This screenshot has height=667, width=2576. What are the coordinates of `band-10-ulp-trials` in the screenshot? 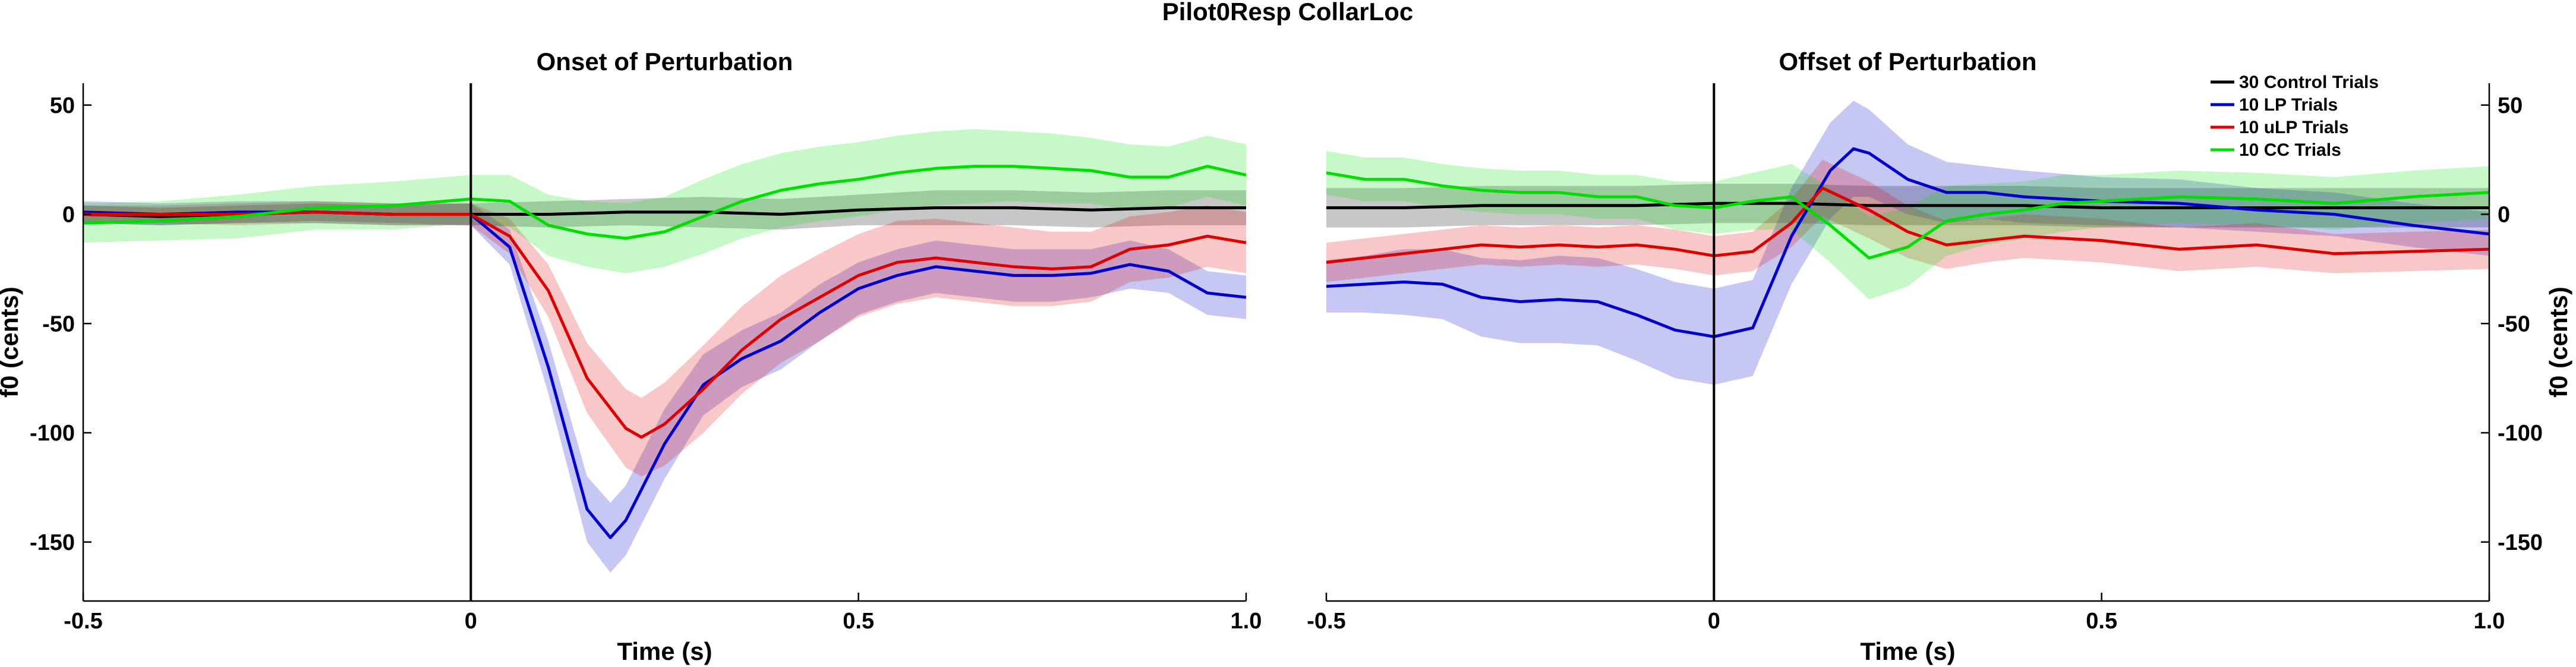 It's located at (1908, 220).